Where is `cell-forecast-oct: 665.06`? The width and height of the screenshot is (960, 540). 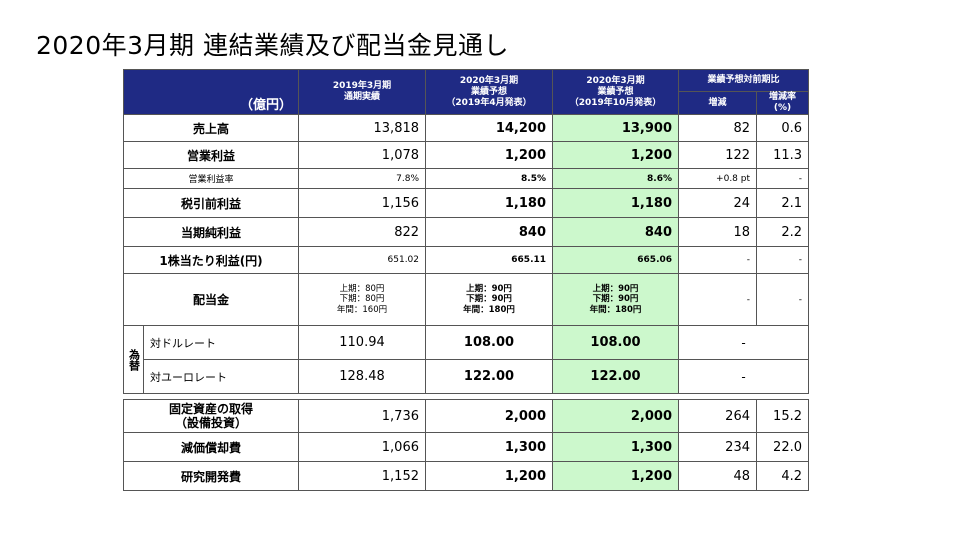 cell-forecast-oct: 665.06 is located at coordinates (616, 260).